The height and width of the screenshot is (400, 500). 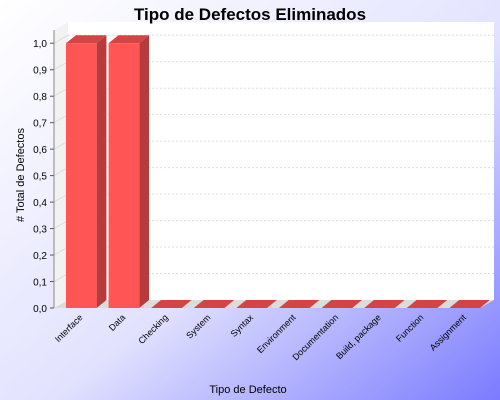 I want to click on y-tick-label: 1,0, so click(x=40, y=44).